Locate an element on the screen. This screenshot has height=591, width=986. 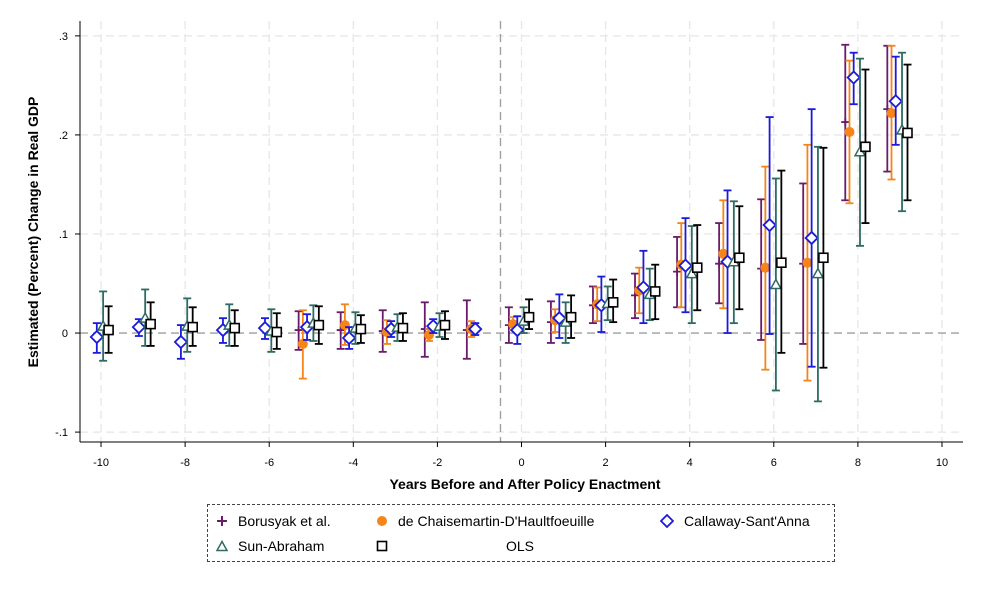
legend-label: Sun-Abraham is located at coordinates (281, 546).